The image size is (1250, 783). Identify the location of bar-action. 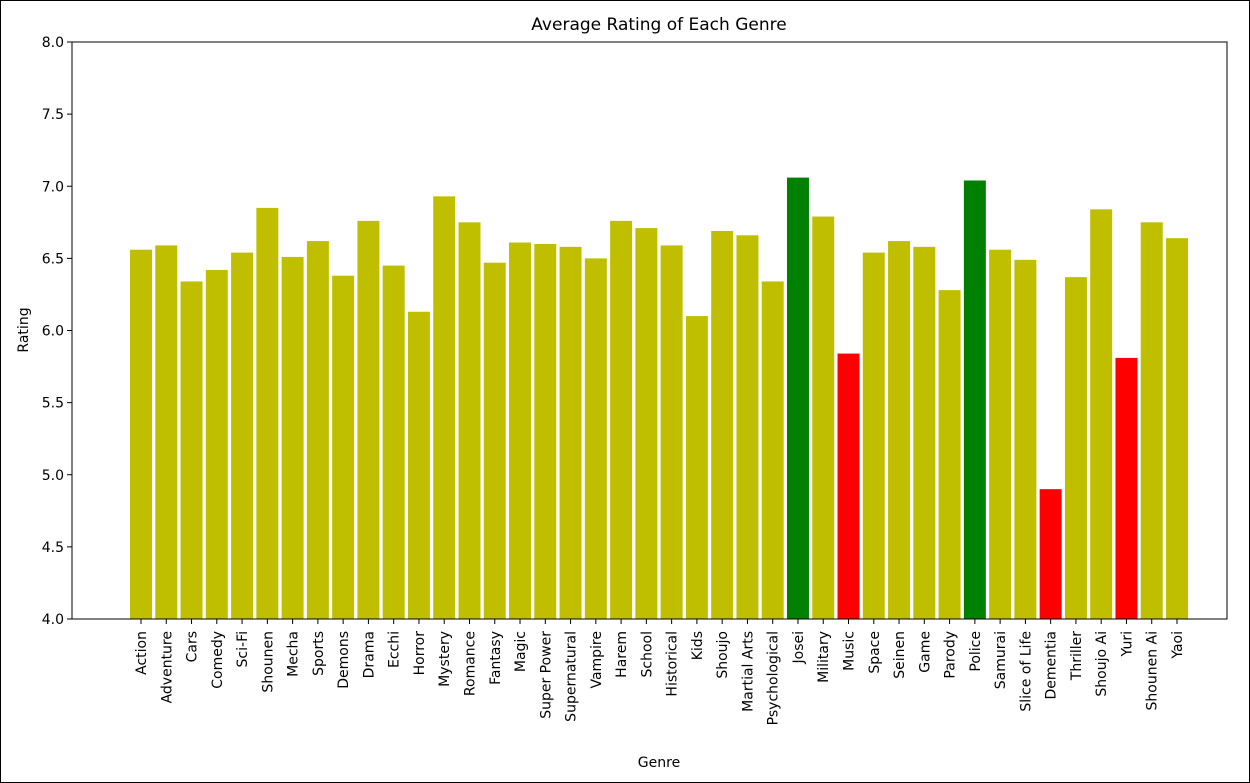
(141, 434).